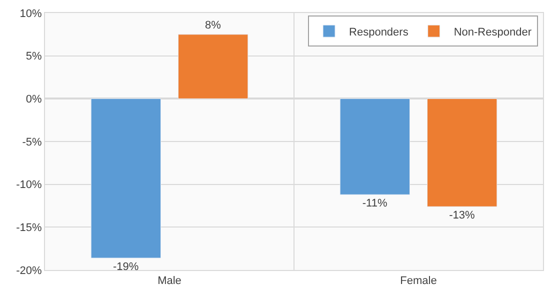  I want to click on legend-label: Non-Responder, so click(493, 32).